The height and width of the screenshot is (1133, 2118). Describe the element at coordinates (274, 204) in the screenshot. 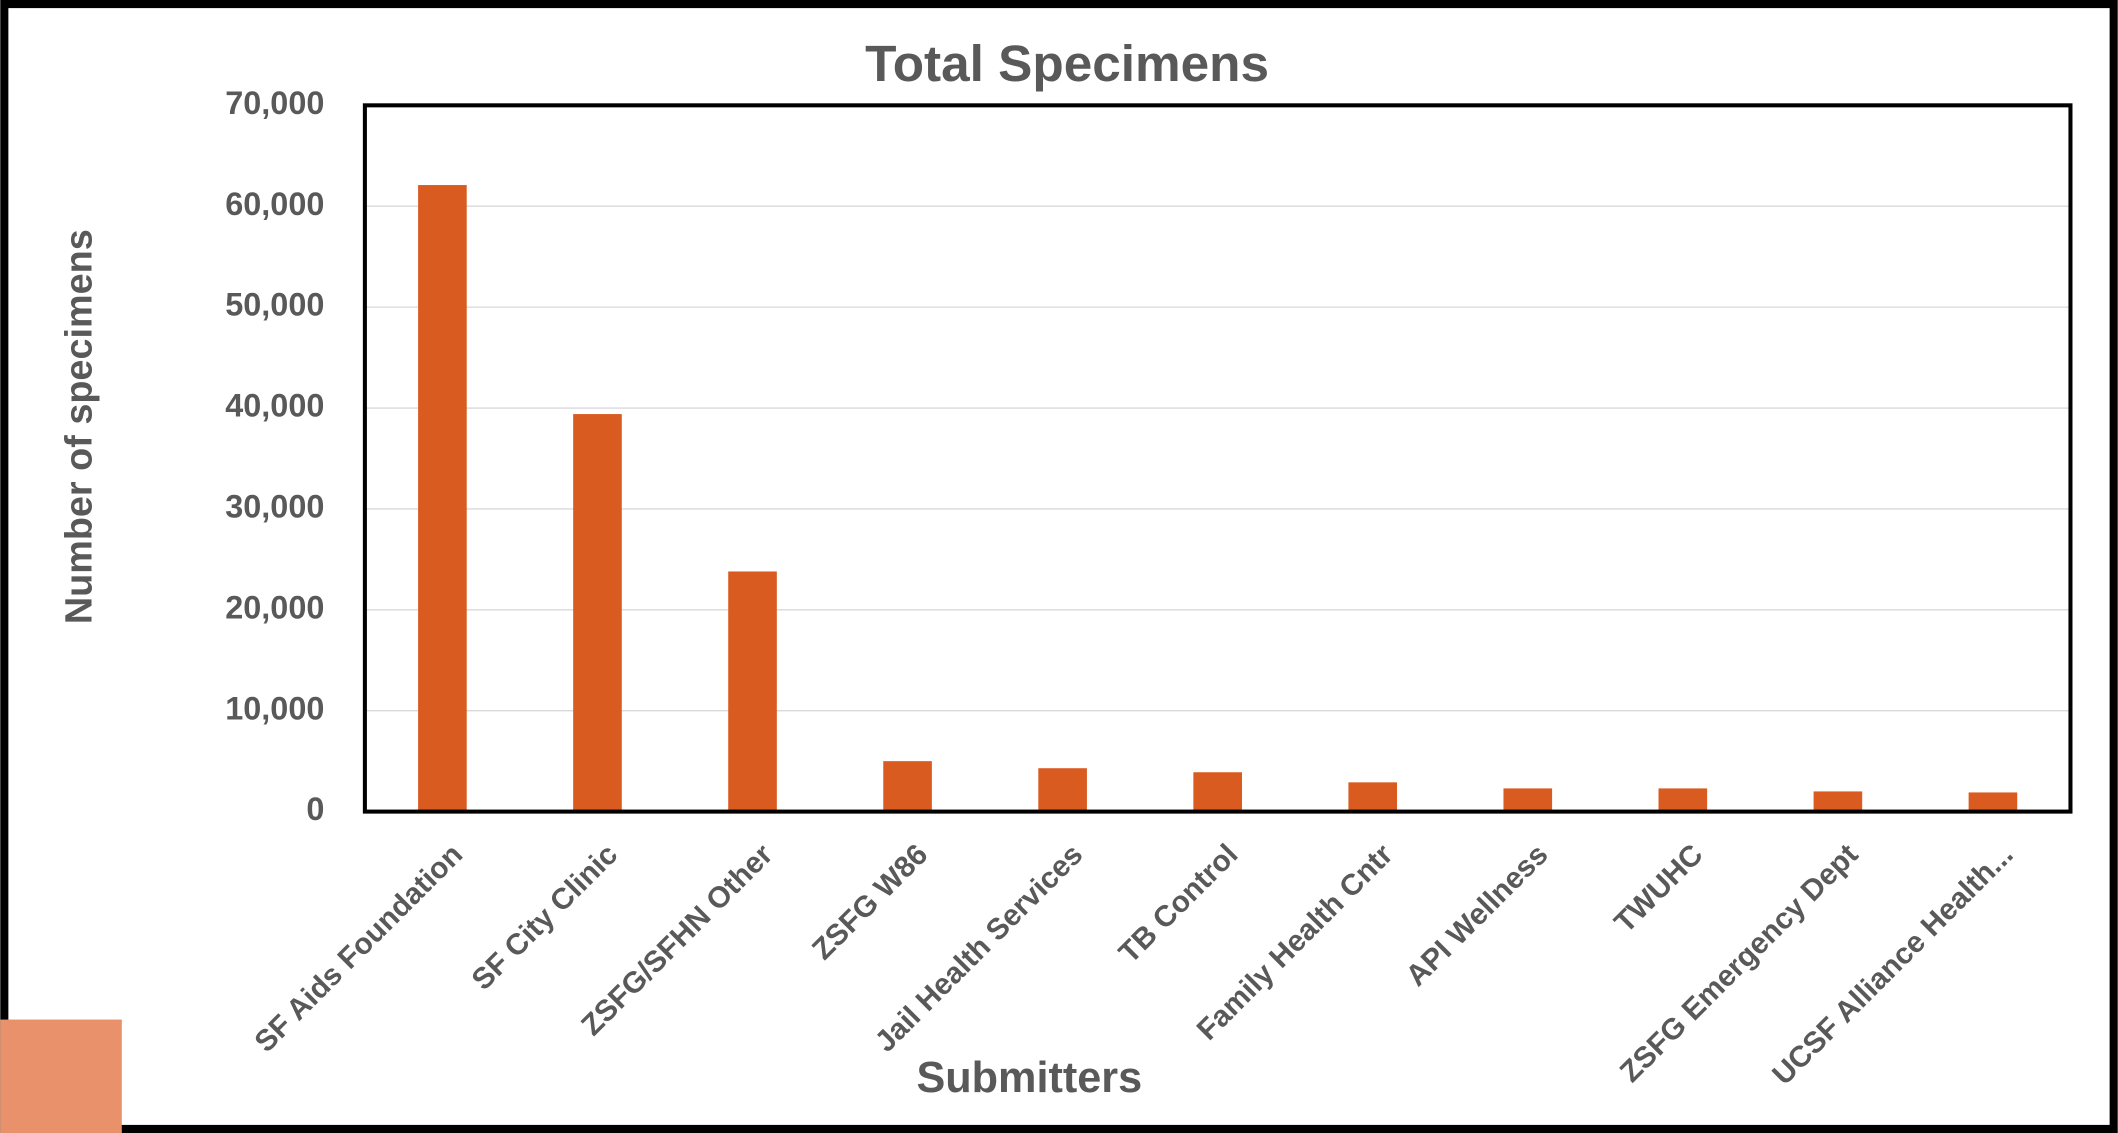

I see `y-tick-label: 60,000` at that location.